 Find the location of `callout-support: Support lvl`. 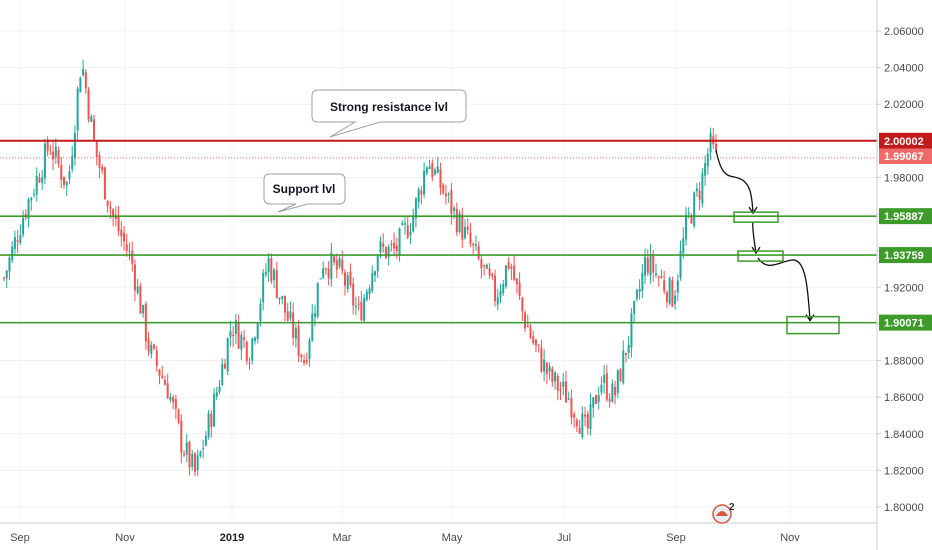

callout-support: Support lvl is located at coordinates (304, 193).